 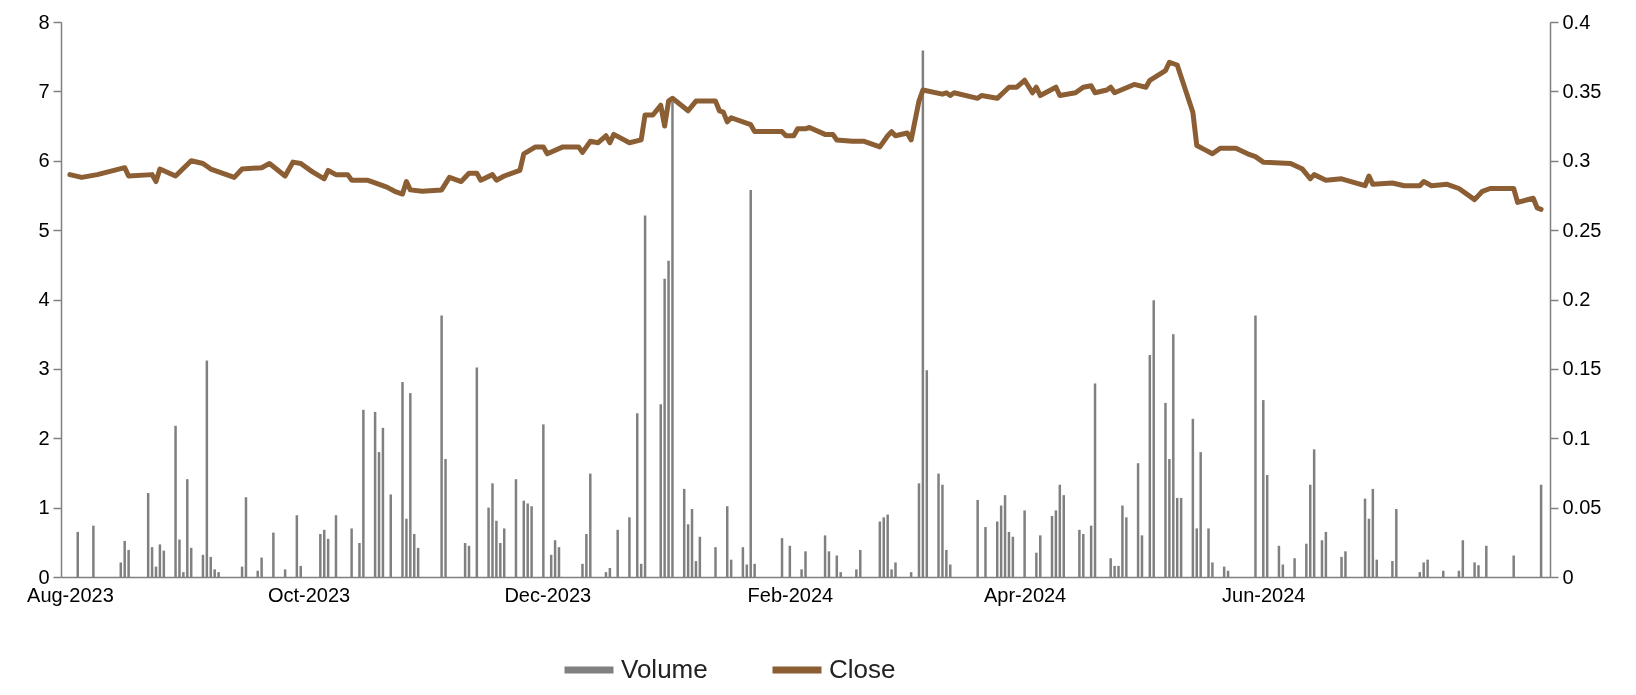 What do you see at coordinates (790, 594) in the screenshot?
I see `x-tick-label: Feb-2024` at bounding box center [790, 594].